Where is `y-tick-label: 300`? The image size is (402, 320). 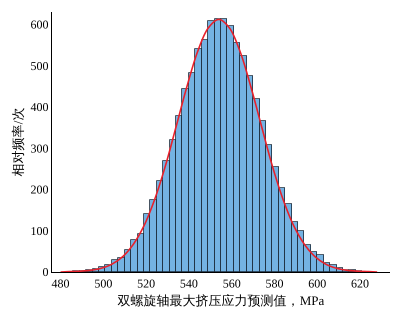
y-tick-label: 300 is located at coordinates (39, 148).